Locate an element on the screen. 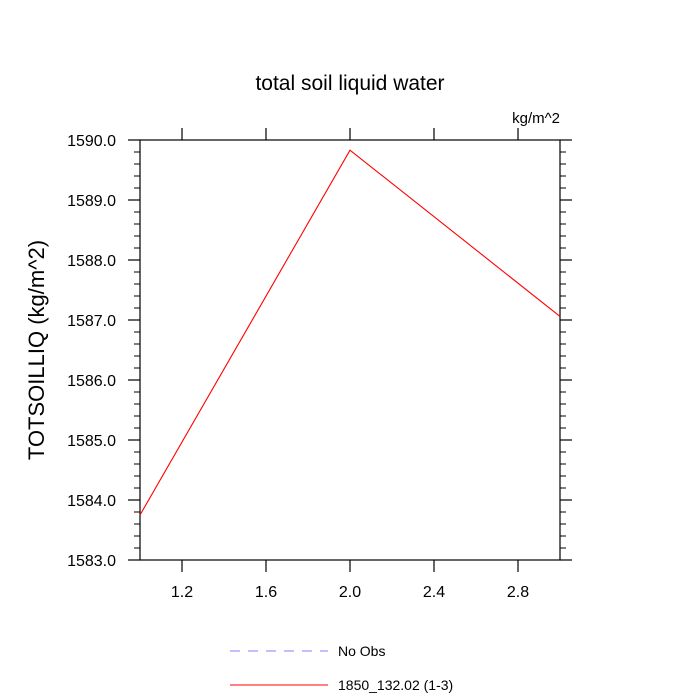  y-tick-label: 1585.0 is located at coordinates (91, 441).